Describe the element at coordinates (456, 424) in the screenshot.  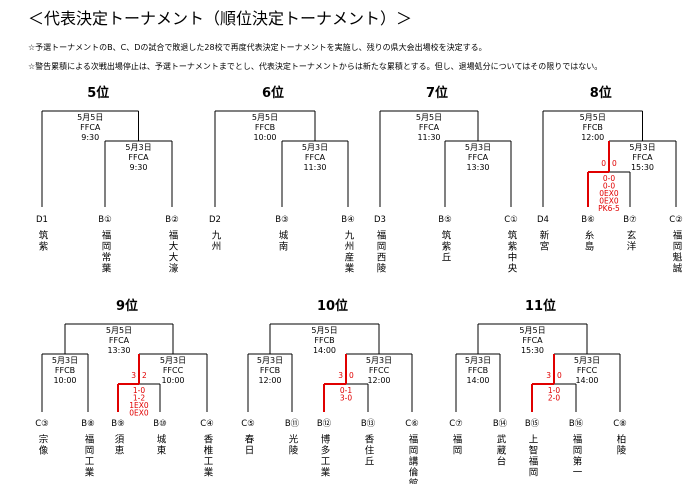
I see `team-code: C⑦` at that location.